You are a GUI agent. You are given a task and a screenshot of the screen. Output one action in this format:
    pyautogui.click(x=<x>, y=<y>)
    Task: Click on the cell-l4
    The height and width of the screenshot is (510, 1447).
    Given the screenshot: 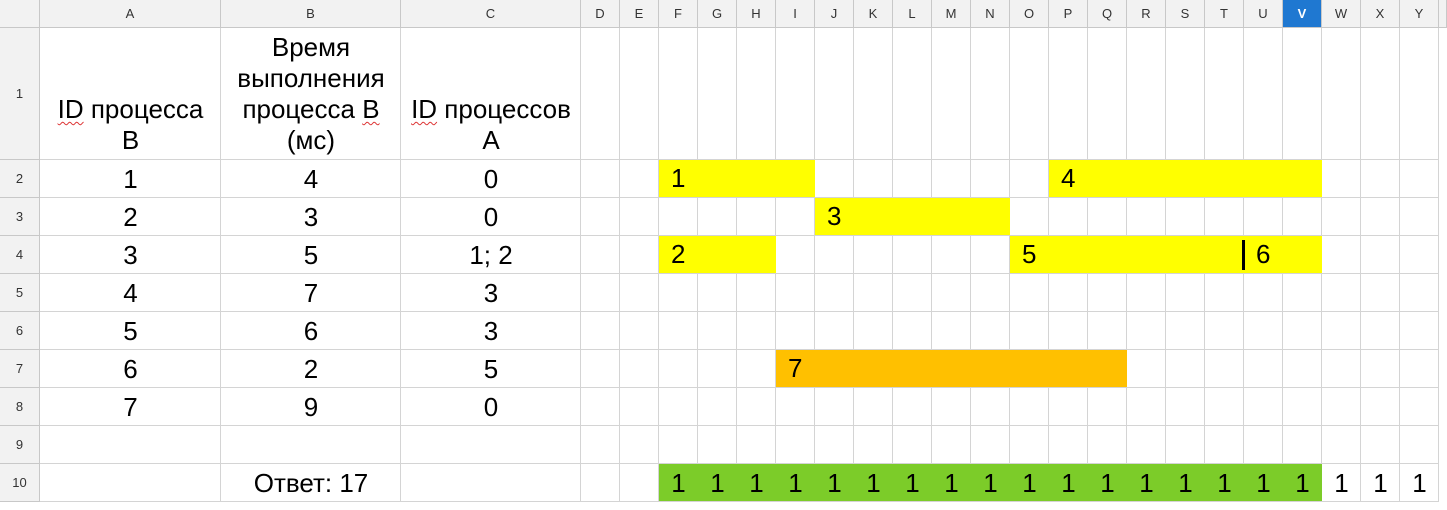 What is the action you would take?
    pyautogui.click(x=912, y=255)
    